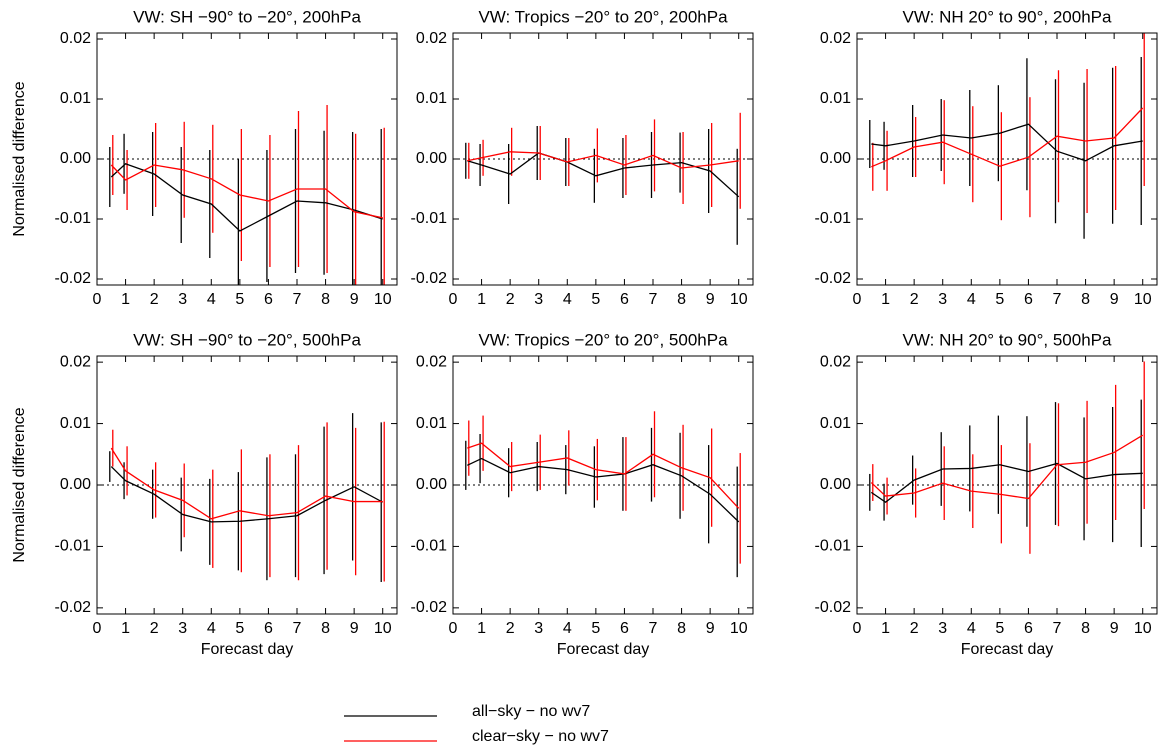 The image size is (1163, 755). I want to click on legend: all−sky − no wv7 clear−sky − no wv7, so click(476, 724).